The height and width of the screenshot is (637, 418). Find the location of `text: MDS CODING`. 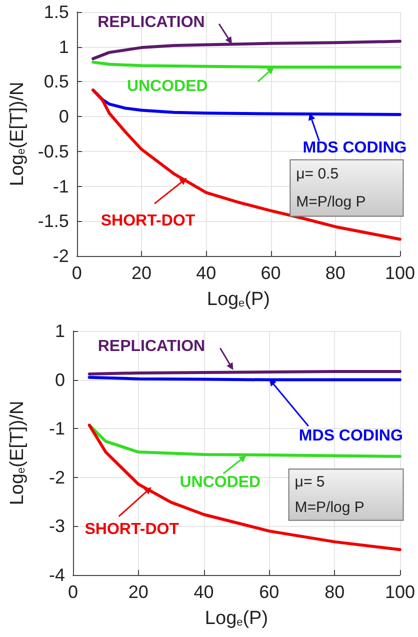

text: MDS CODING is located at coordinates (350, 435).